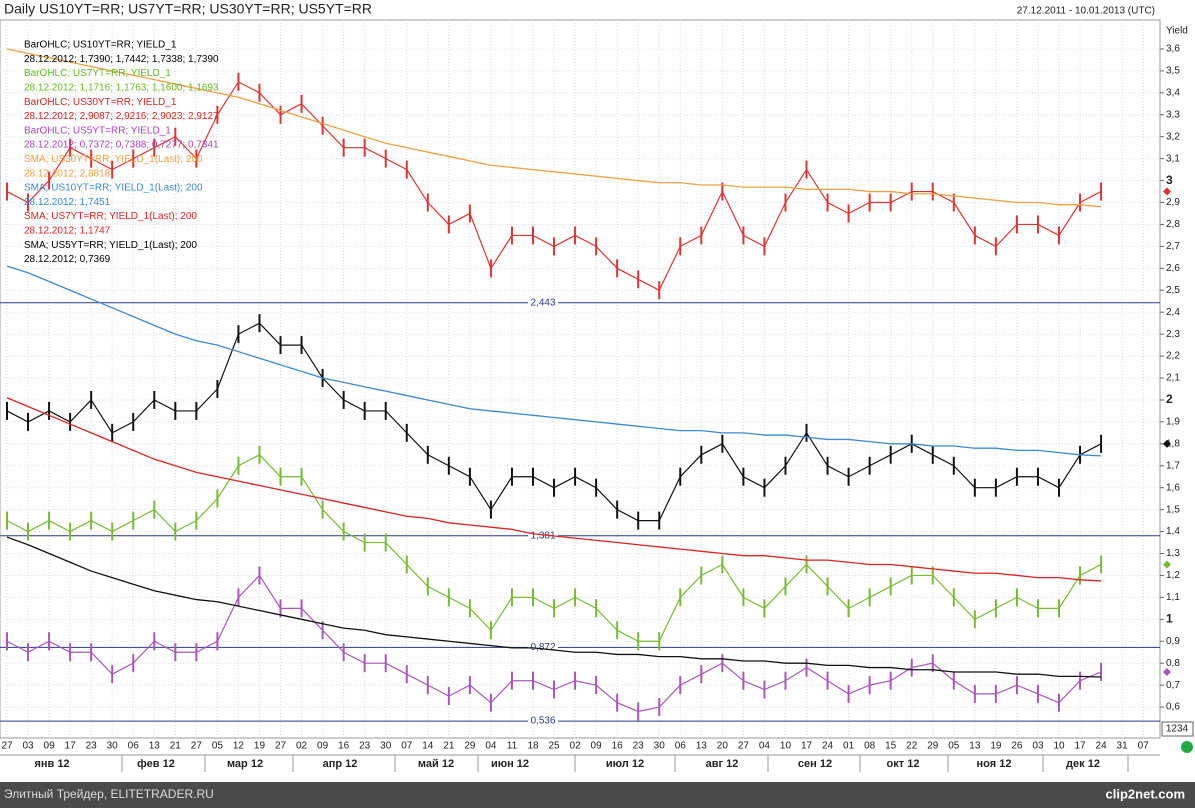  I want to click on y-tick-label: 3,5, so click(1173, 71).